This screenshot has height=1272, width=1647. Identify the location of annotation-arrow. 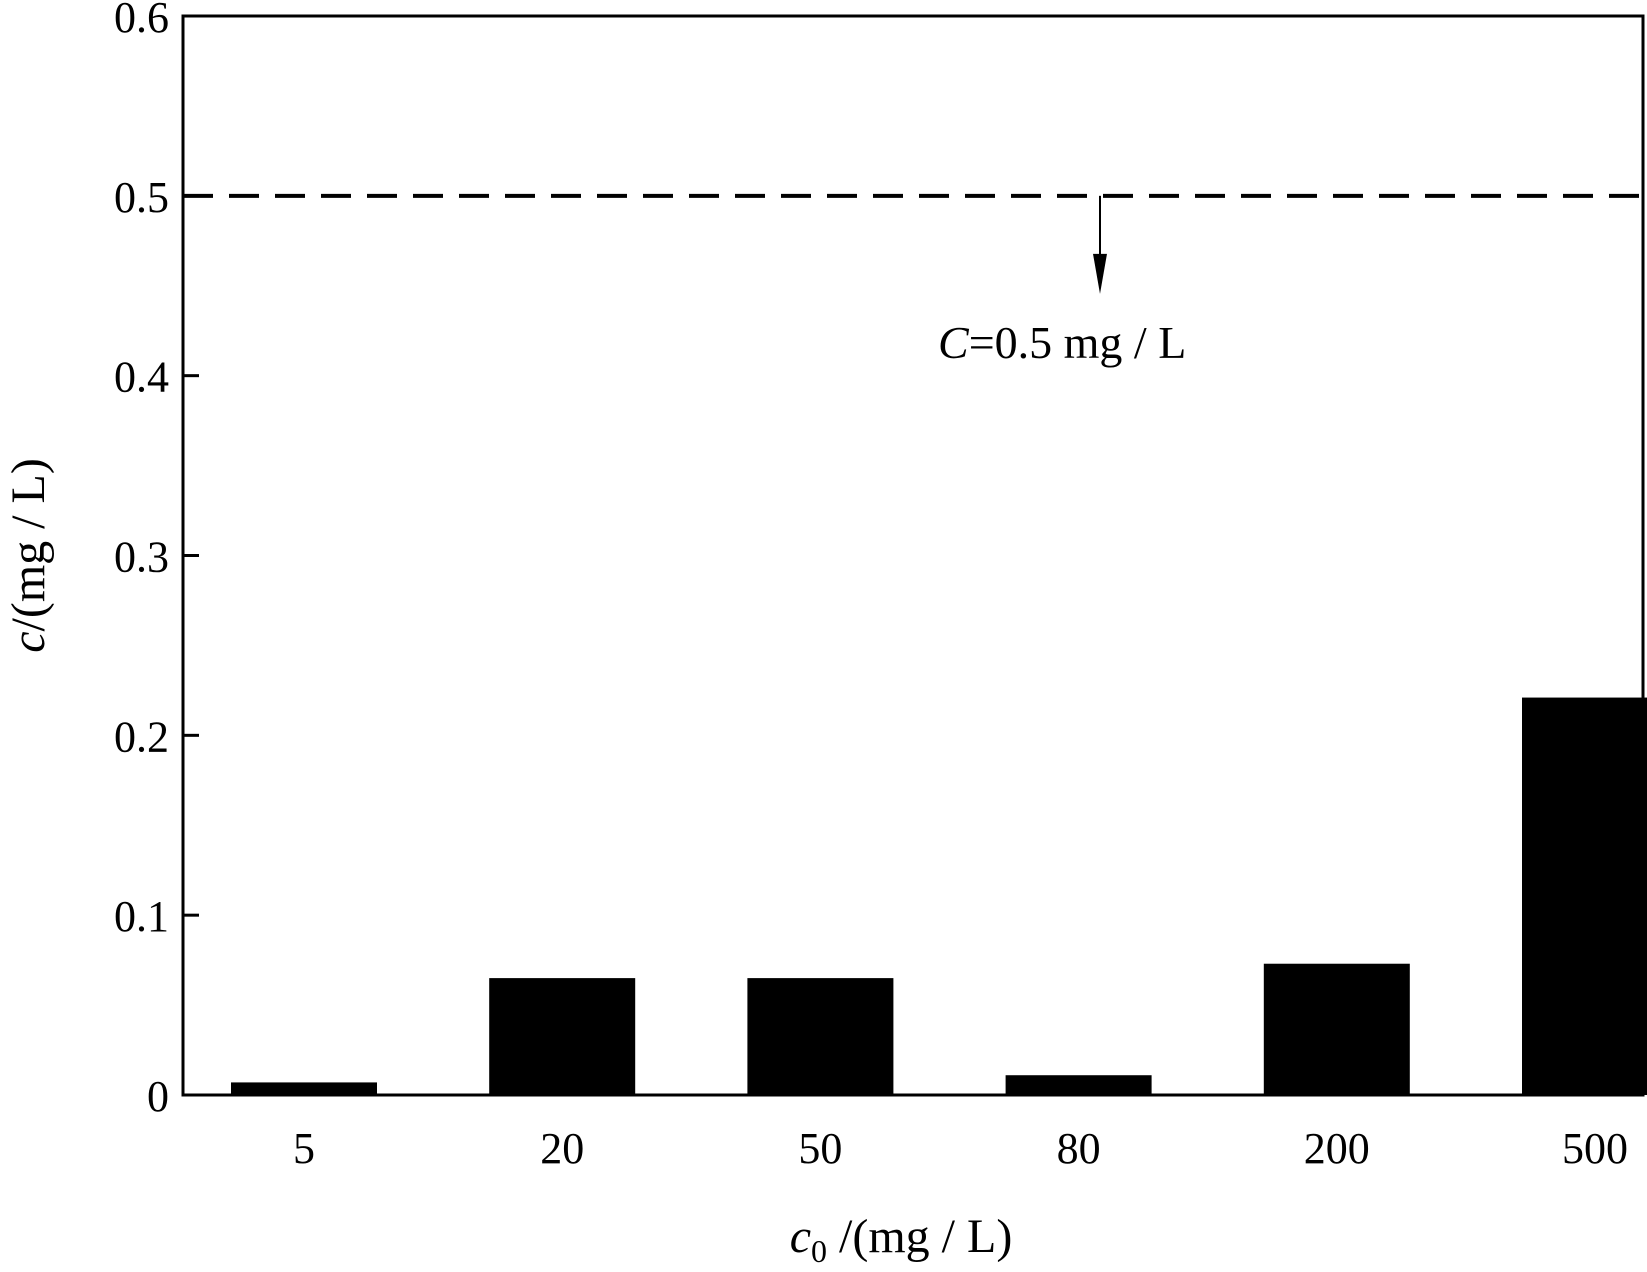
(1100, 244).